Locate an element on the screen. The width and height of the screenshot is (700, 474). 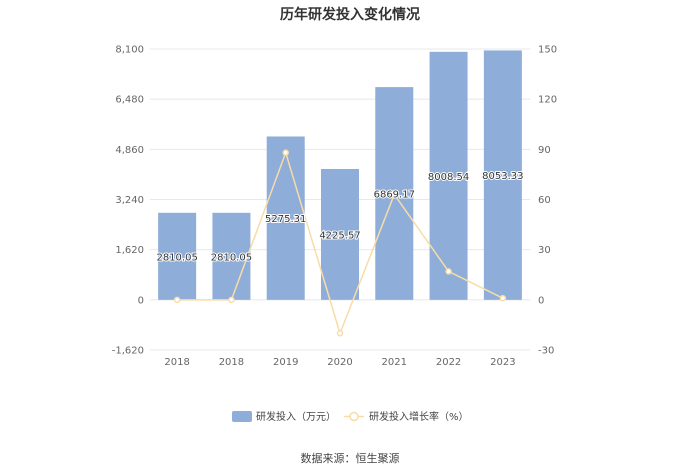
legend-line-marker is located at coordinates (354, 416).